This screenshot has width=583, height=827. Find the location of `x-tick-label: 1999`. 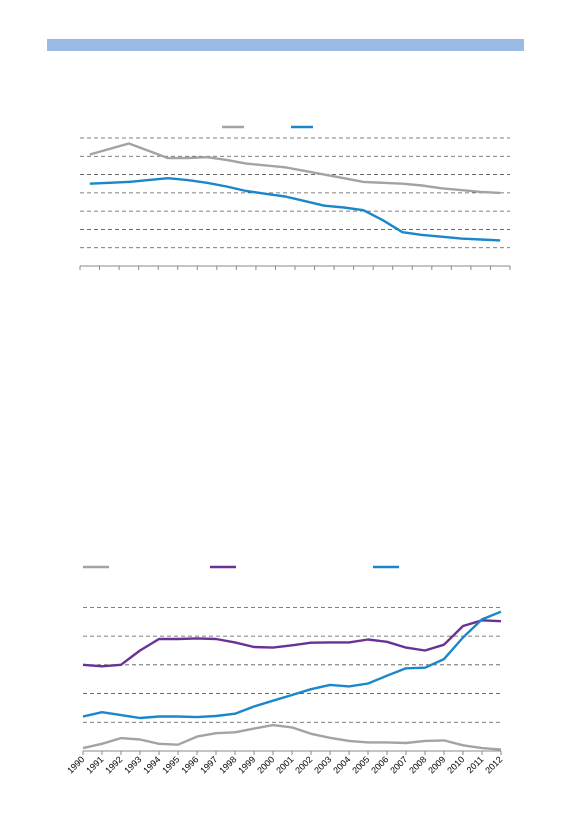

x-tick-label: 1999 is located at coordinates (246, 764).